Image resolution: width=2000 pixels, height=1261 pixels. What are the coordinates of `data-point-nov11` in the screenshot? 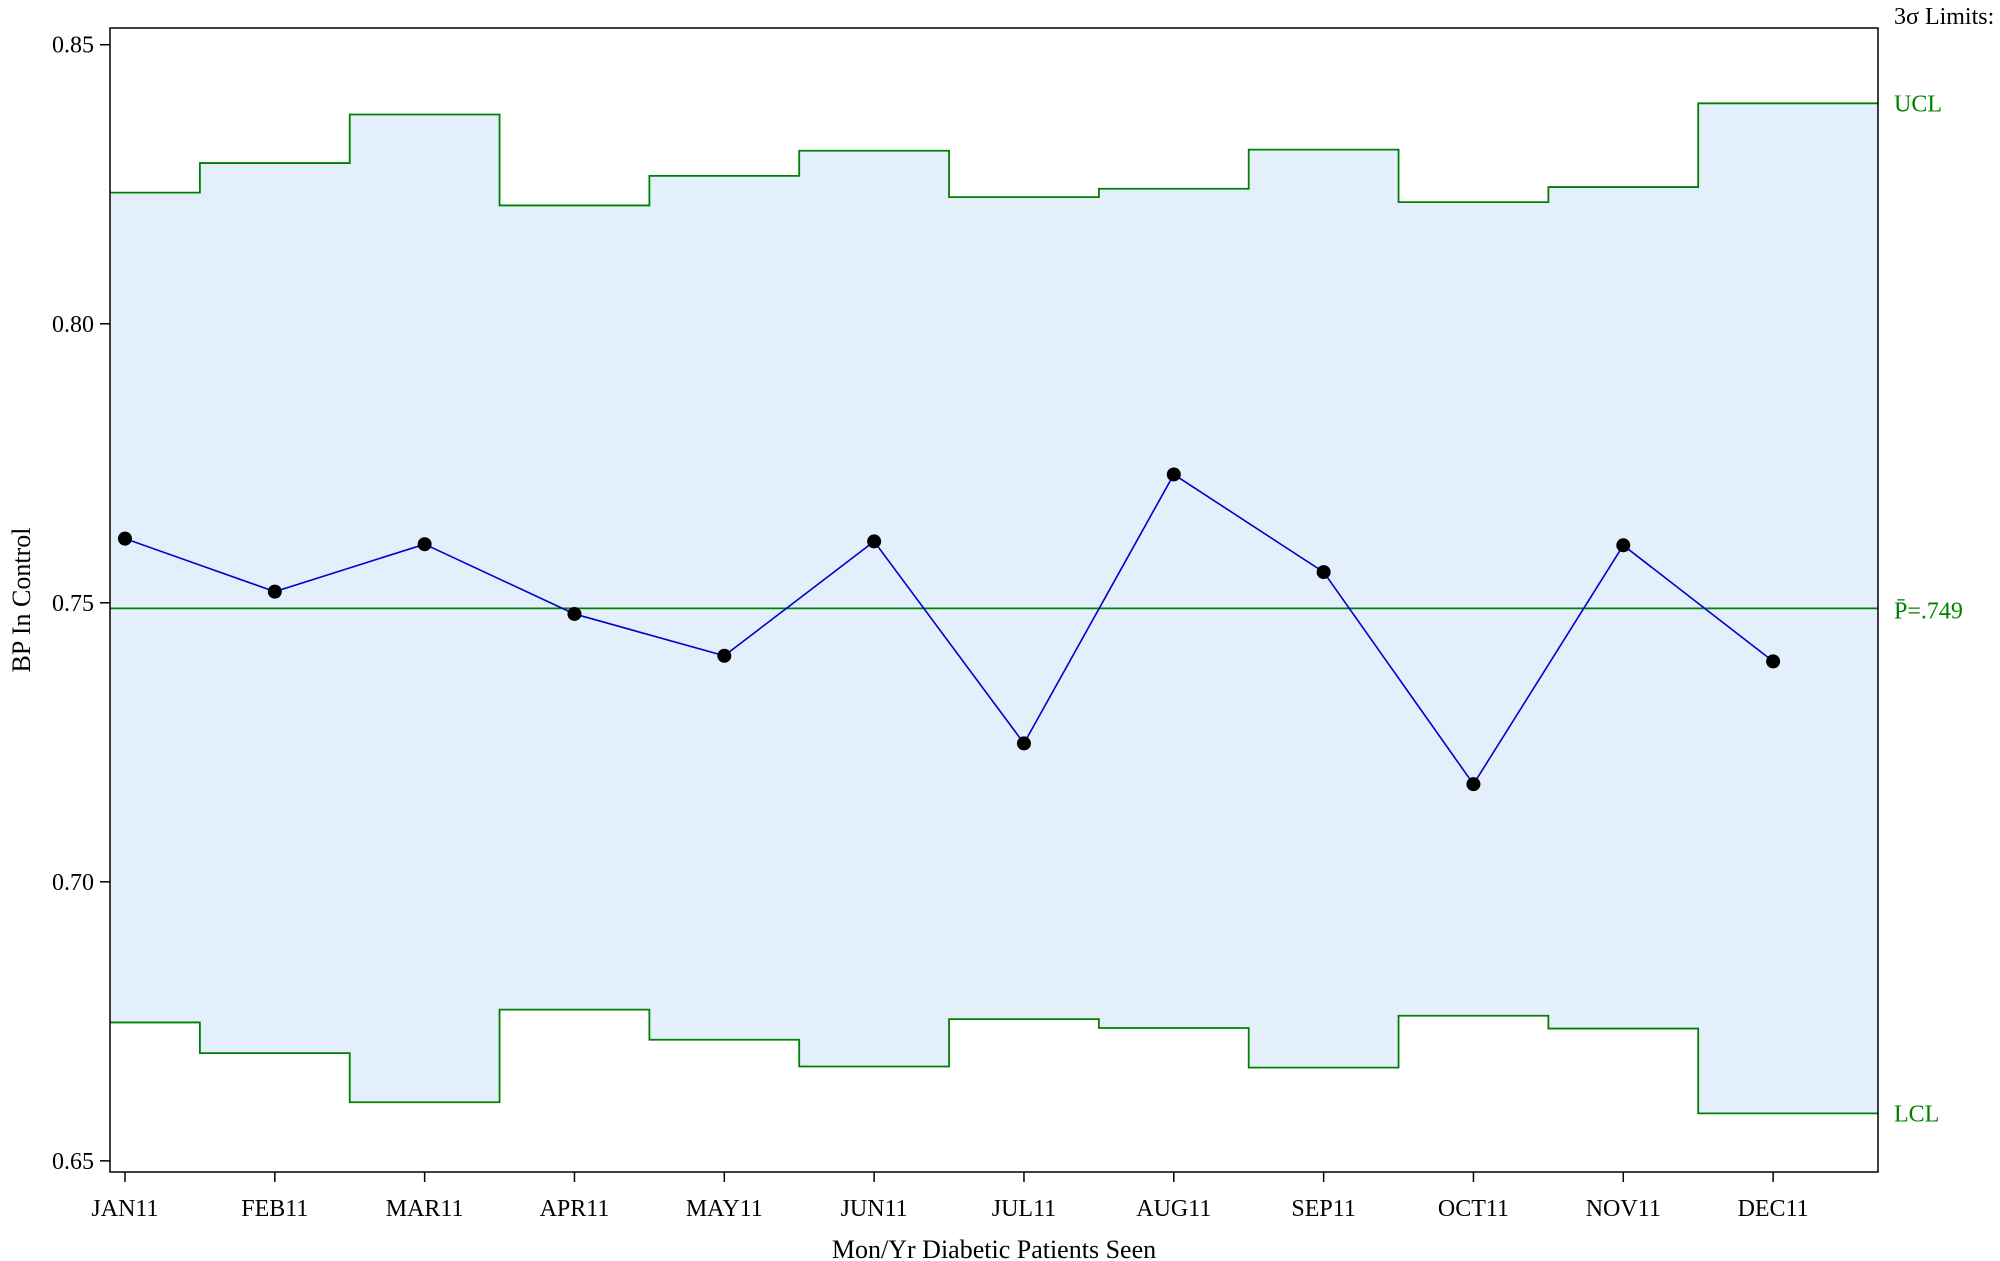 It's located at (1623, 545).